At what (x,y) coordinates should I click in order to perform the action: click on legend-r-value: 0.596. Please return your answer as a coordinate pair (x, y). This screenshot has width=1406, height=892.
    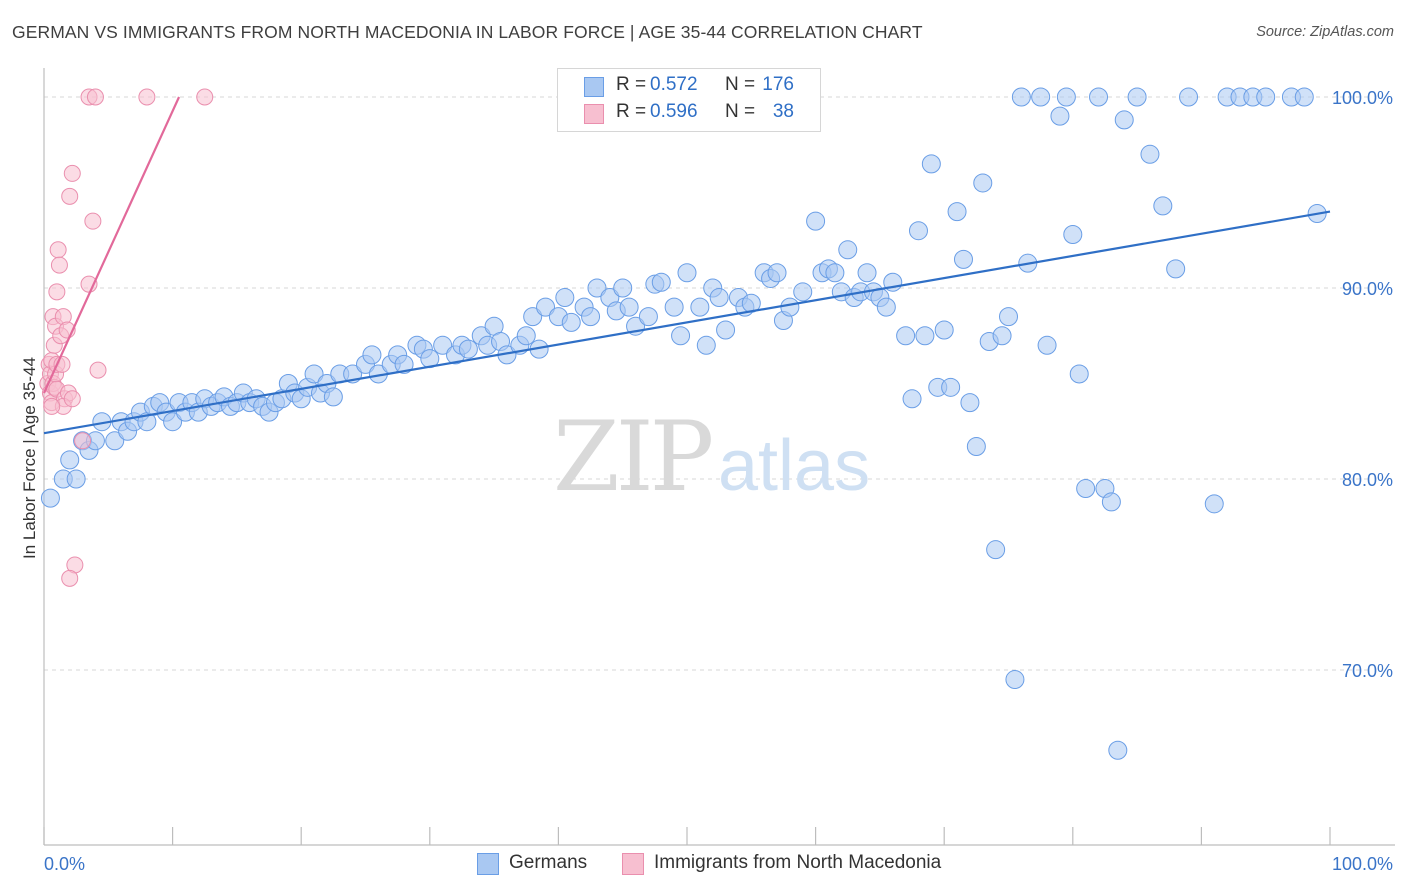
    Looking at the image, I should click on (674, 111).